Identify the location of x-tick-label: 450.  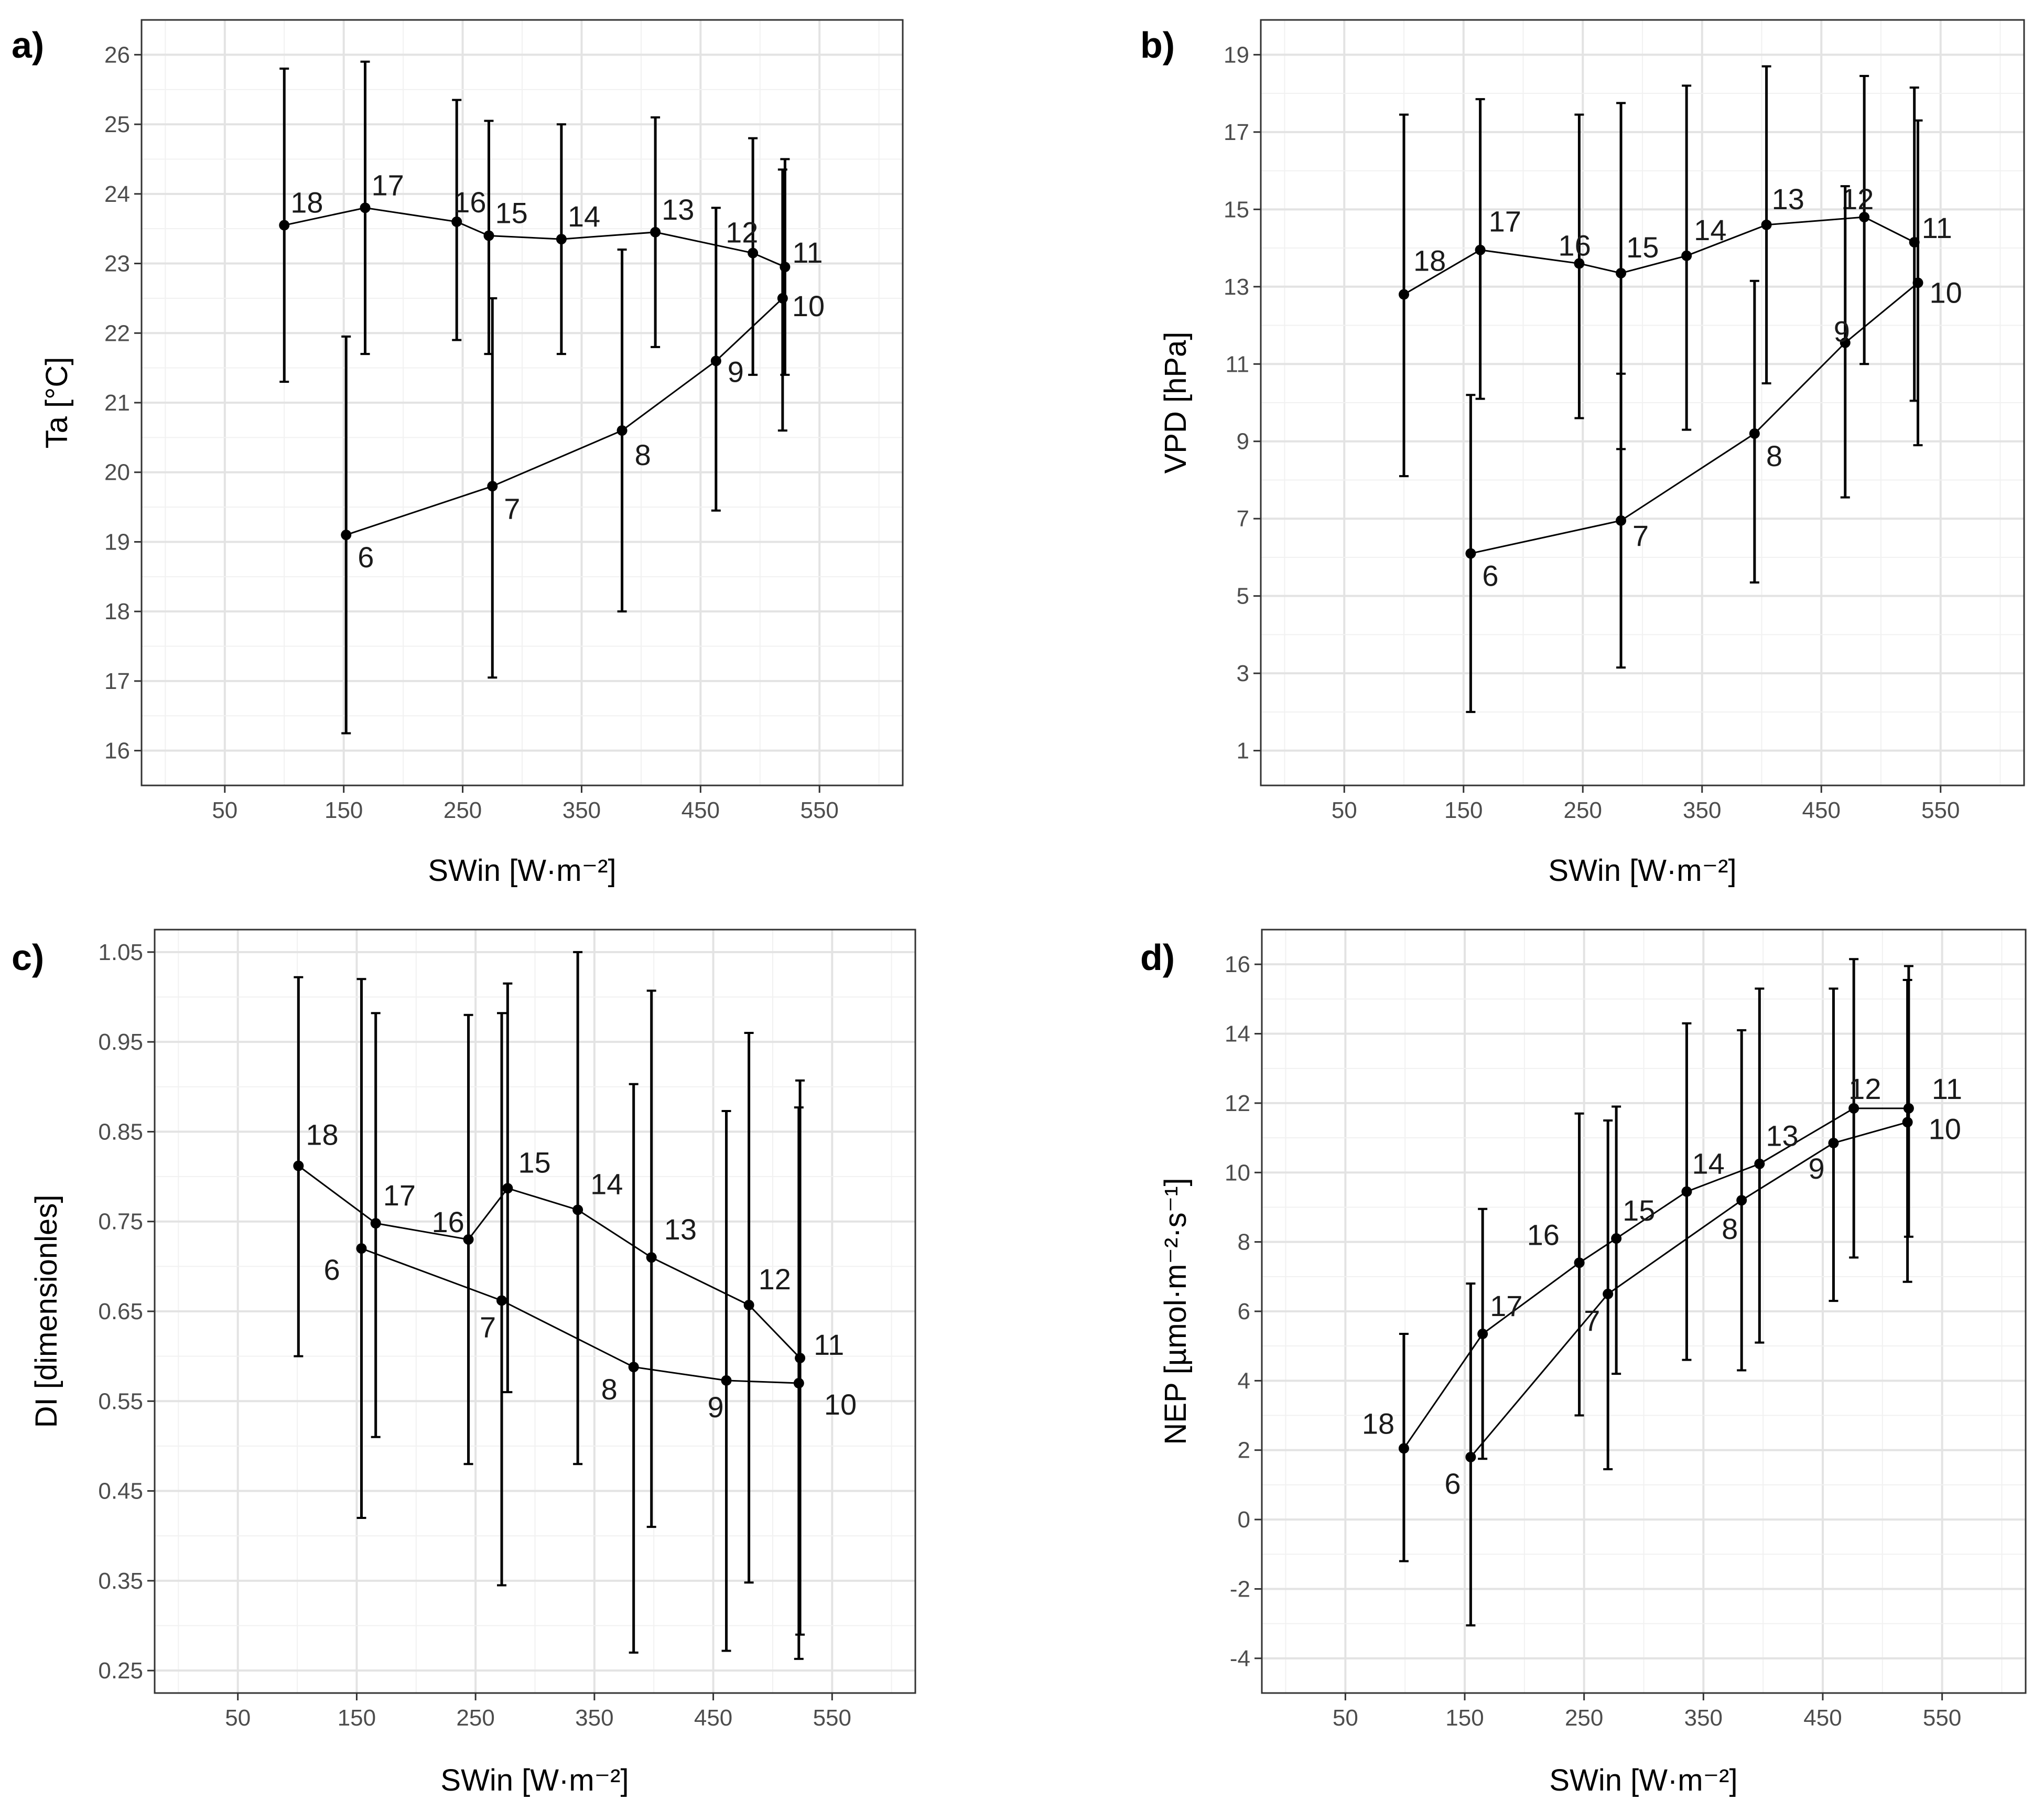
(1822, 1718).